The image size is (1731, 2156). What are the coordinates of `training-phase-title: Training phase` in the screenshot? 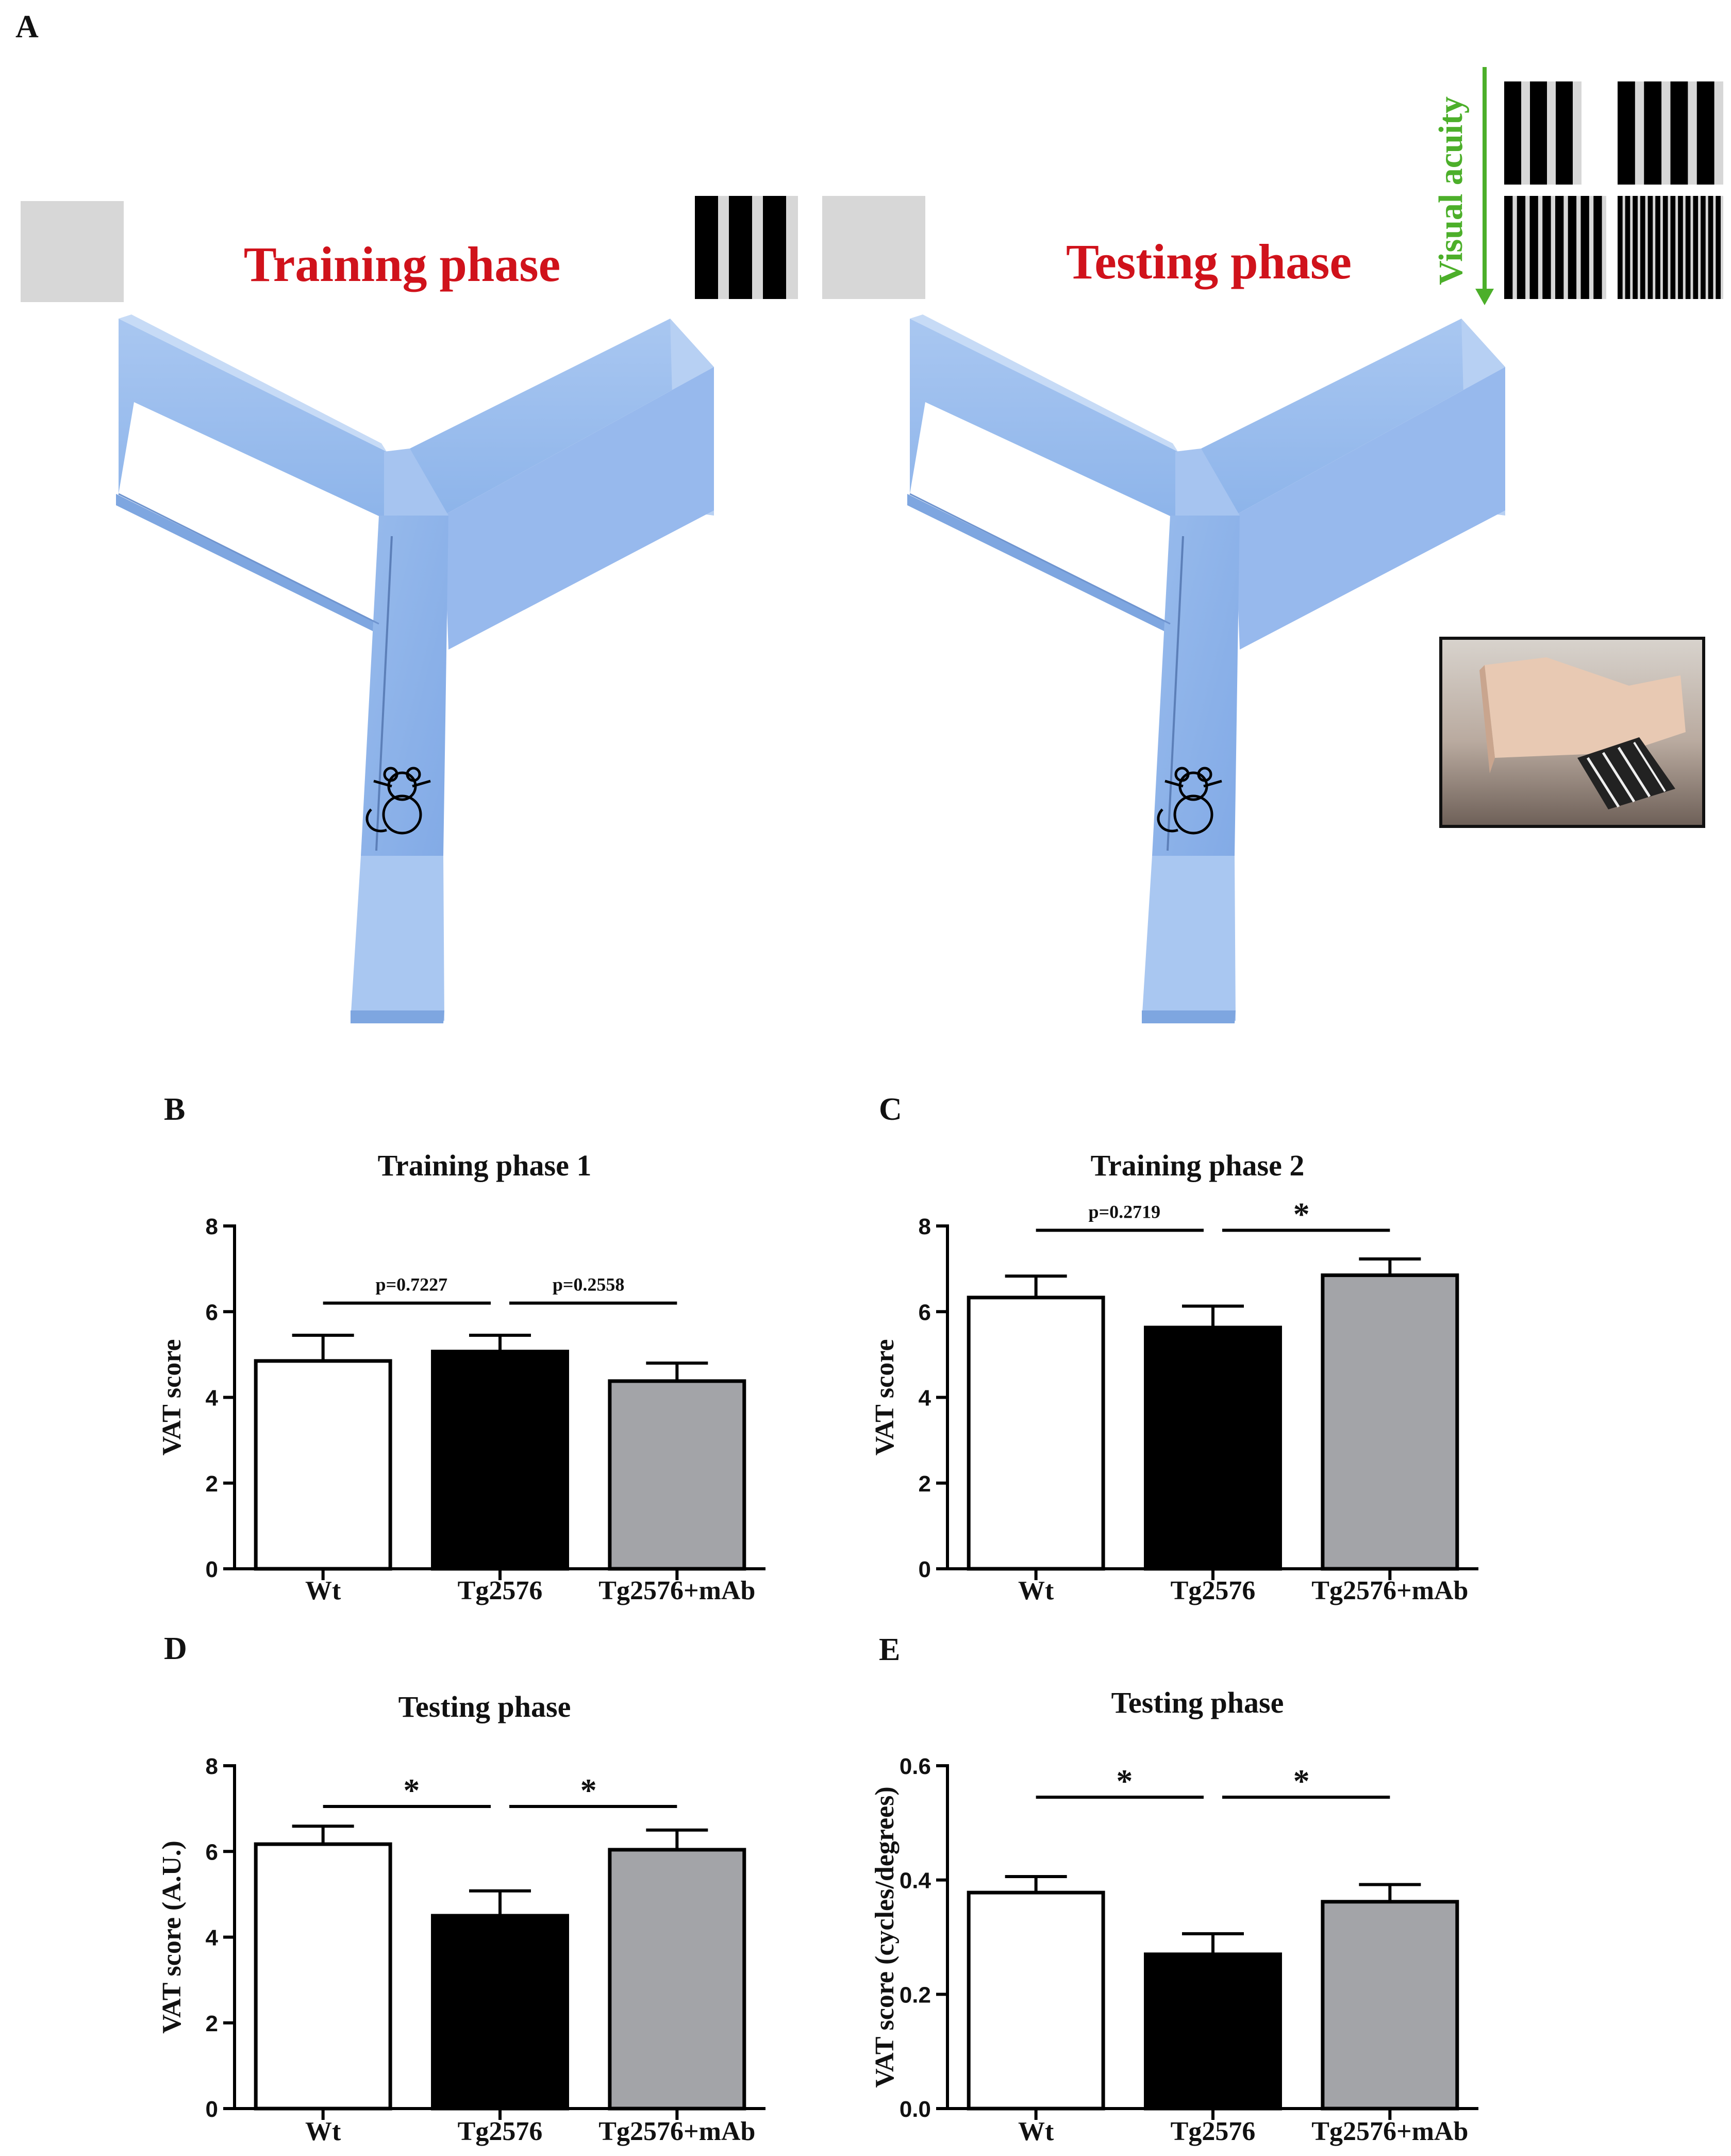 It's located at (402, 264).